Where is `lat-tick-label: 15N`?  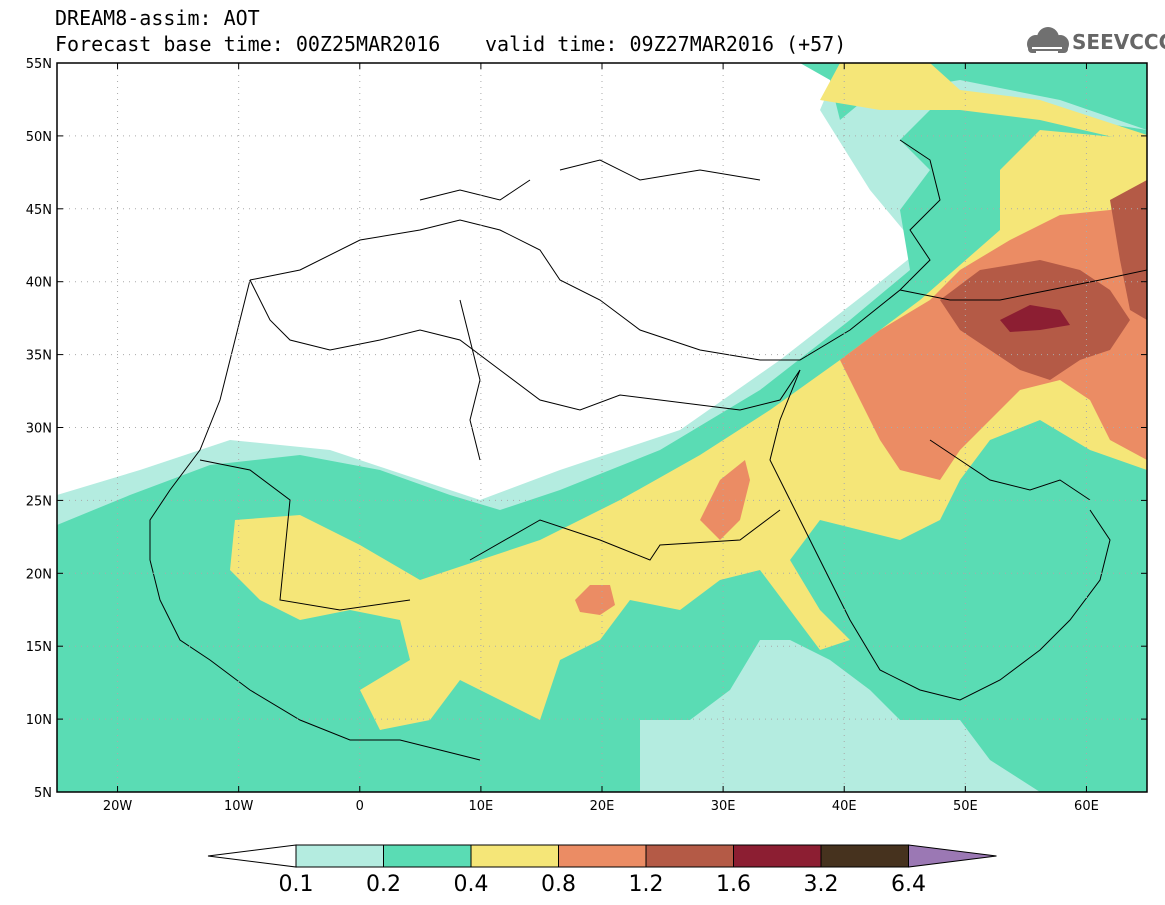 lat-tick-label: 15N is located at coordinates (39, 647).